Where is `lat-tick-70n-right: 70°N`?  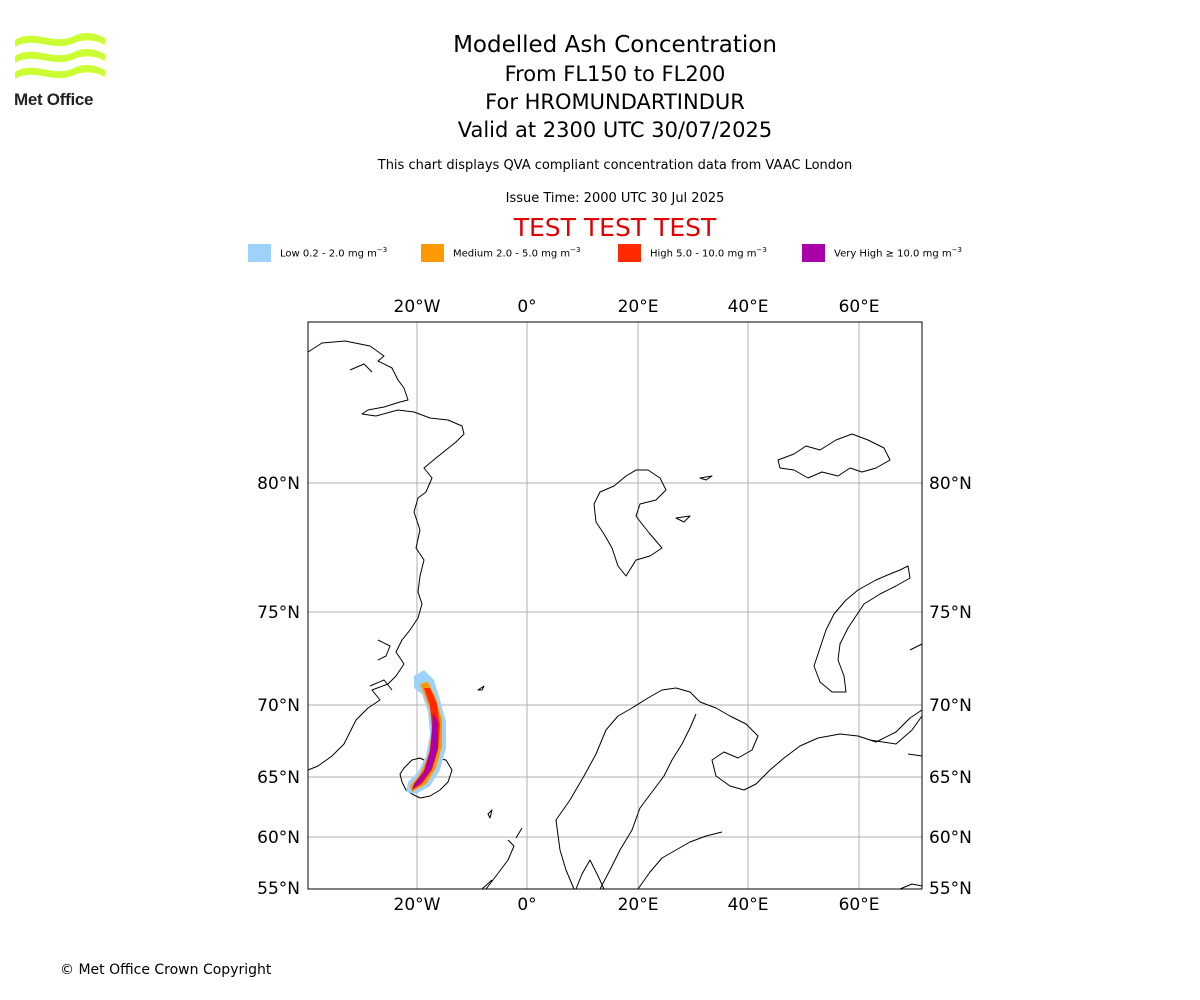 lat-tick-70n-right: 70°N is located at coordinates (950, 706).